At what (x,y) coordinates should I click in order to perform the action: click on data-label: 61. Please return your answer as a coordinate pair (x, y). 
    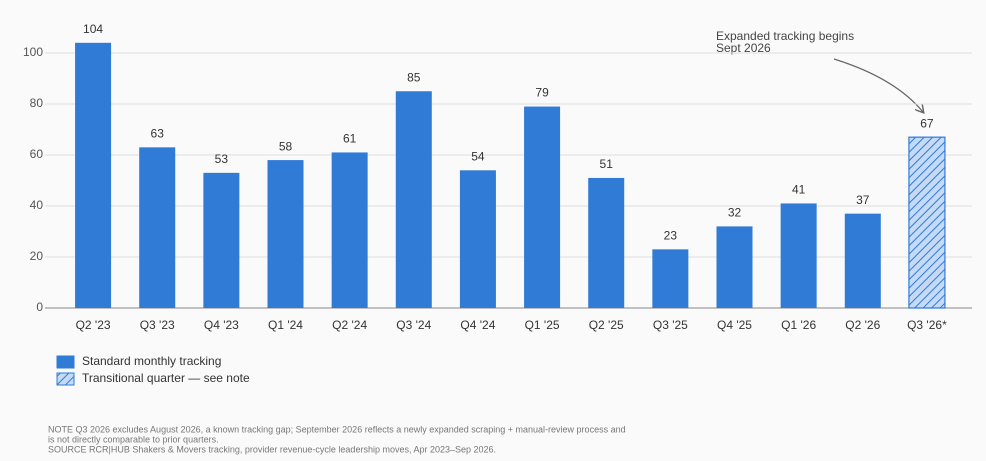
    Looking at the image, I should click on (350, 139).